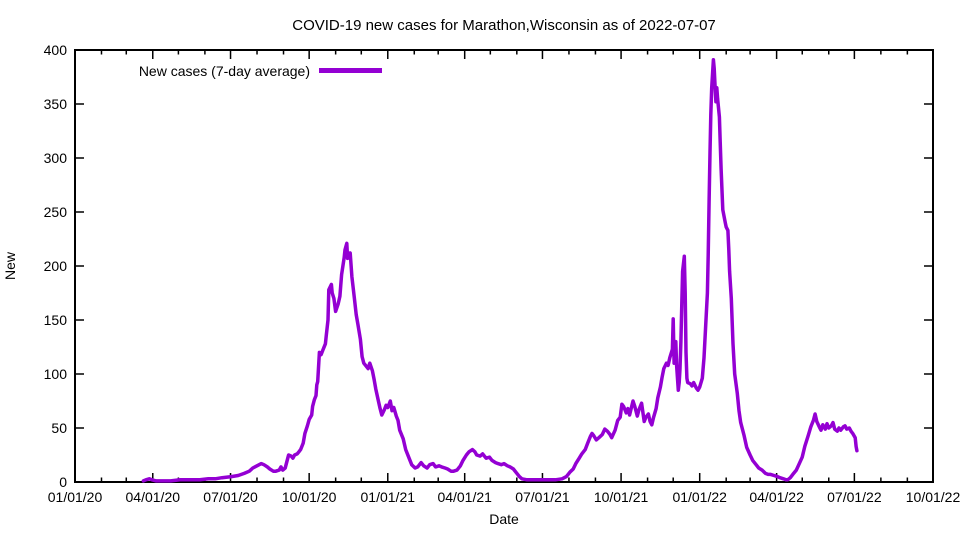  I want to click on y-tick-label: 50, so click(59, 428).